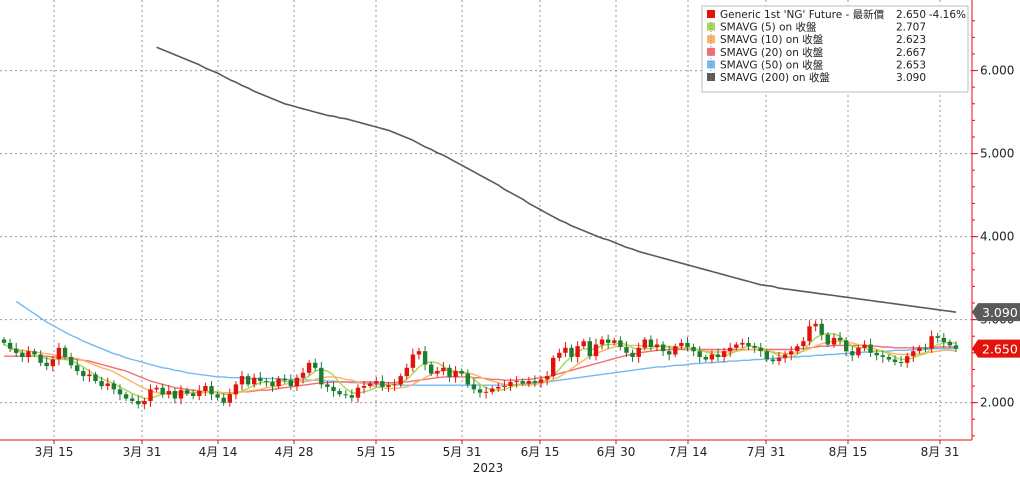 Image resolution: width=1020 pixels, height=478 pixels. What do you see at coordinates (848, 452) in the screenshot?
I see `x-tick-label: 8月 15` at bounding box center [848, 452].